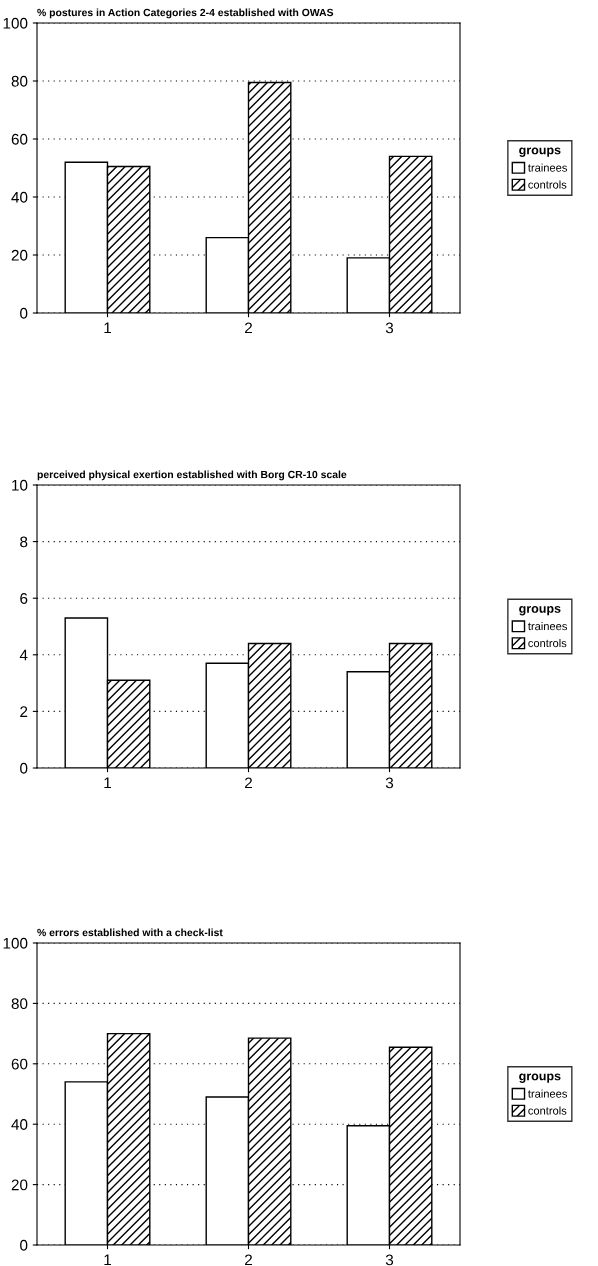  Describe the element at coordinates (20, 485) in the screenshot. I see `y-tick-label: 10` at that location.